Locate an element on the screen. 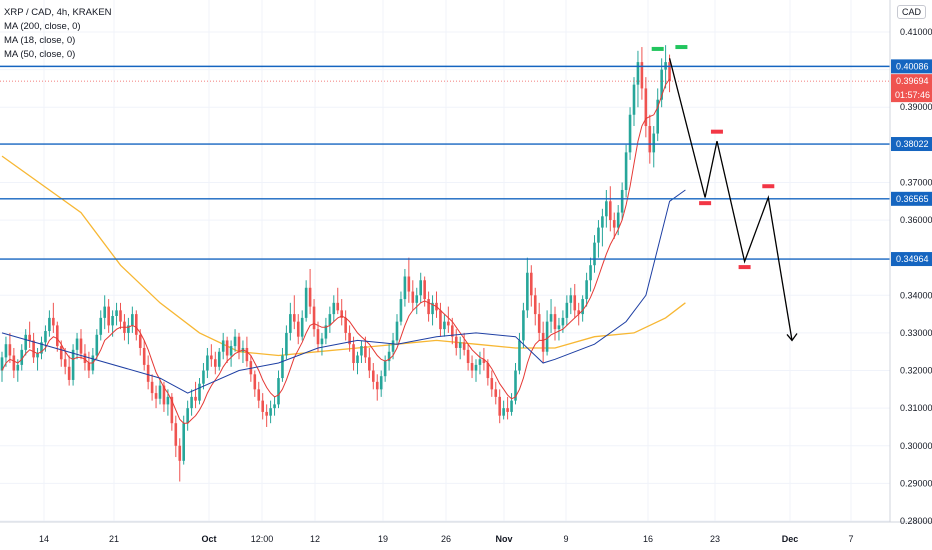  time-axis: 14 21 Oct 12:00 12 19 26 Nov 9 16 23 Dec 7 is located at coordinates (446, 539).